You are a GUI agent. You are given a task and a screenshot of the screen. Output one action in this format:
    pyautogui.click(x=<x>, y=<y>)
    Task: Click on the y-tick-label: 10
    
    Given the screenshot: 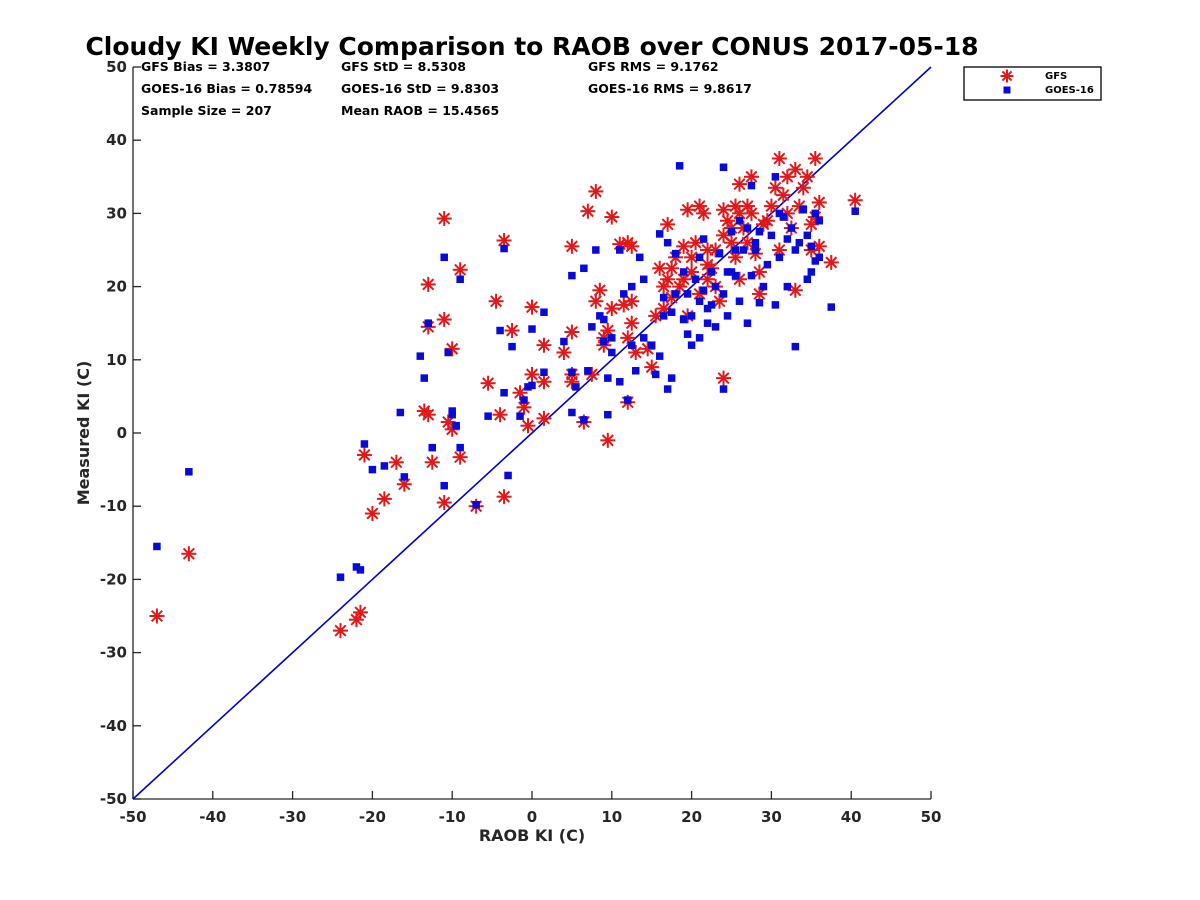 What is the action you would take?
    pyautogui.click(x=116, y=360)
    